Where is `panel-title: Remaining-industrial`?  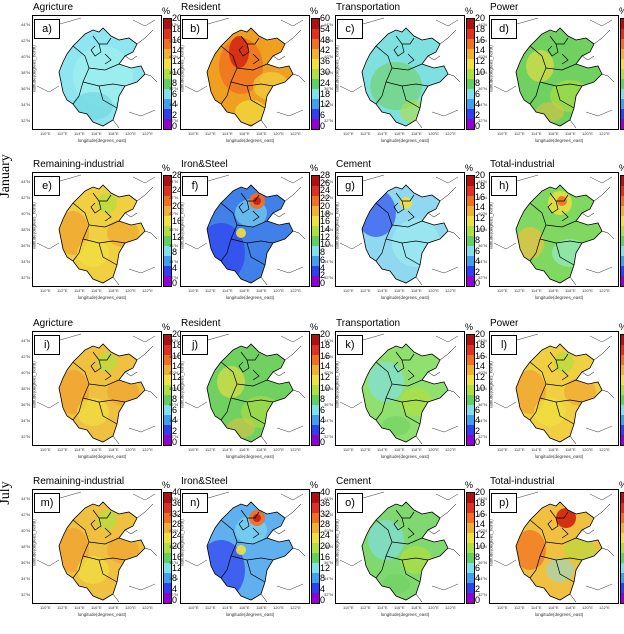 panel-title: Remaining-industrial is located at coordinates (79, 164).